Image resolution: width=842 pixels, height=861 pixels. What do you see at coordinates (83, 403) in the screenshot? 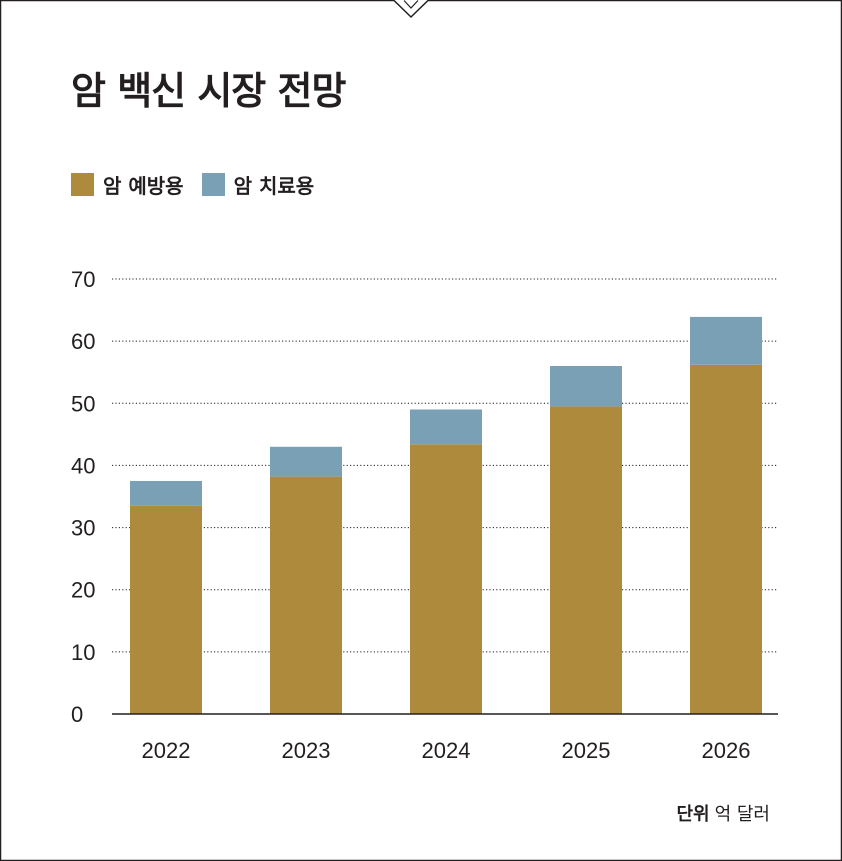
I see `y-tick-label: 50` at bounding box center [83, 403].